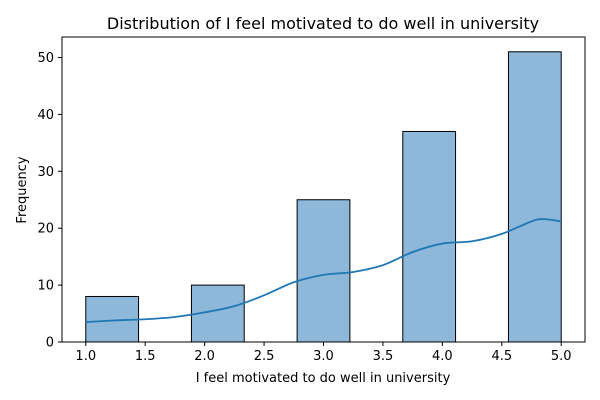 The height and width of the screenshot is (400, 600). What do you see at coordinates (204, 356) in the screenshot?
I see `x-tick-label: 2.0` at bounding box center [204, 356].